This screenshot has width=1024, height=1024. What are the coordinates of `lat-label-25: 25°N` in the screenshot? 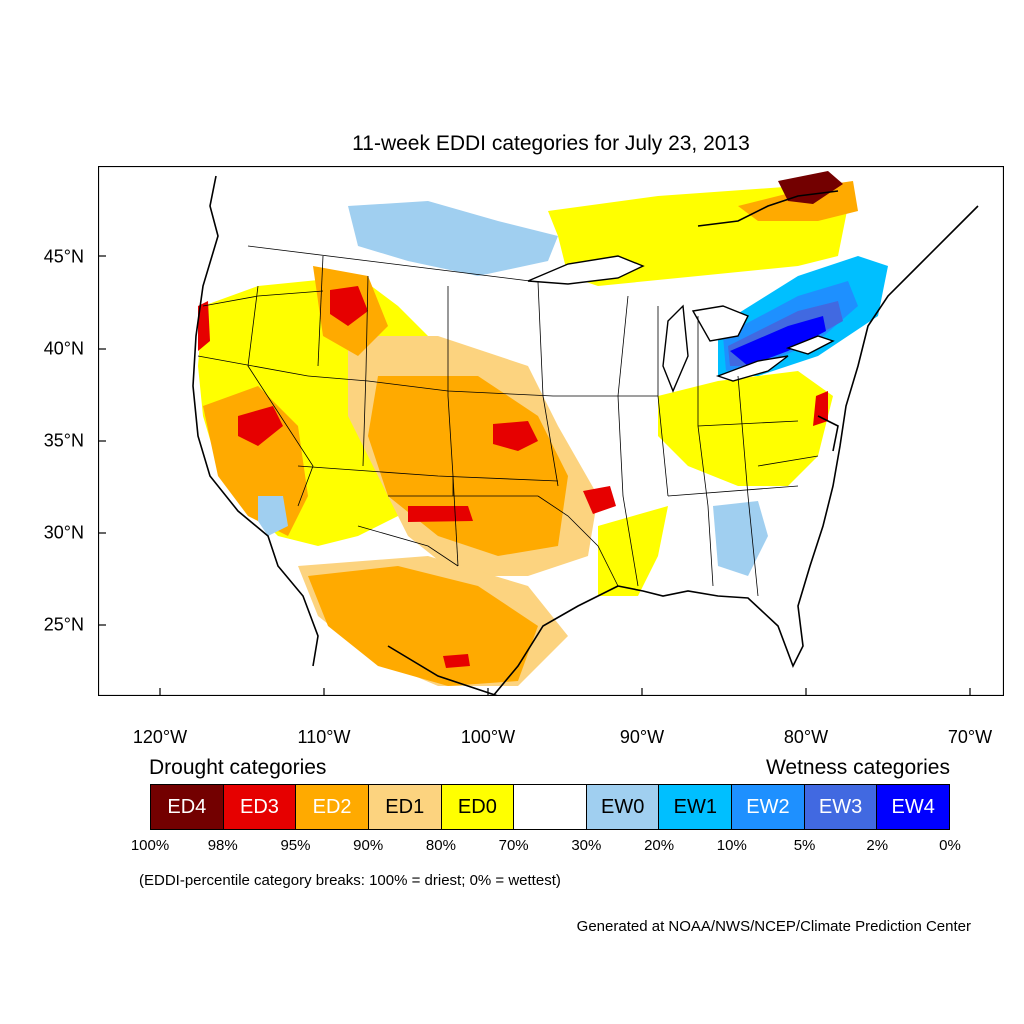 It's located at (63, 624).